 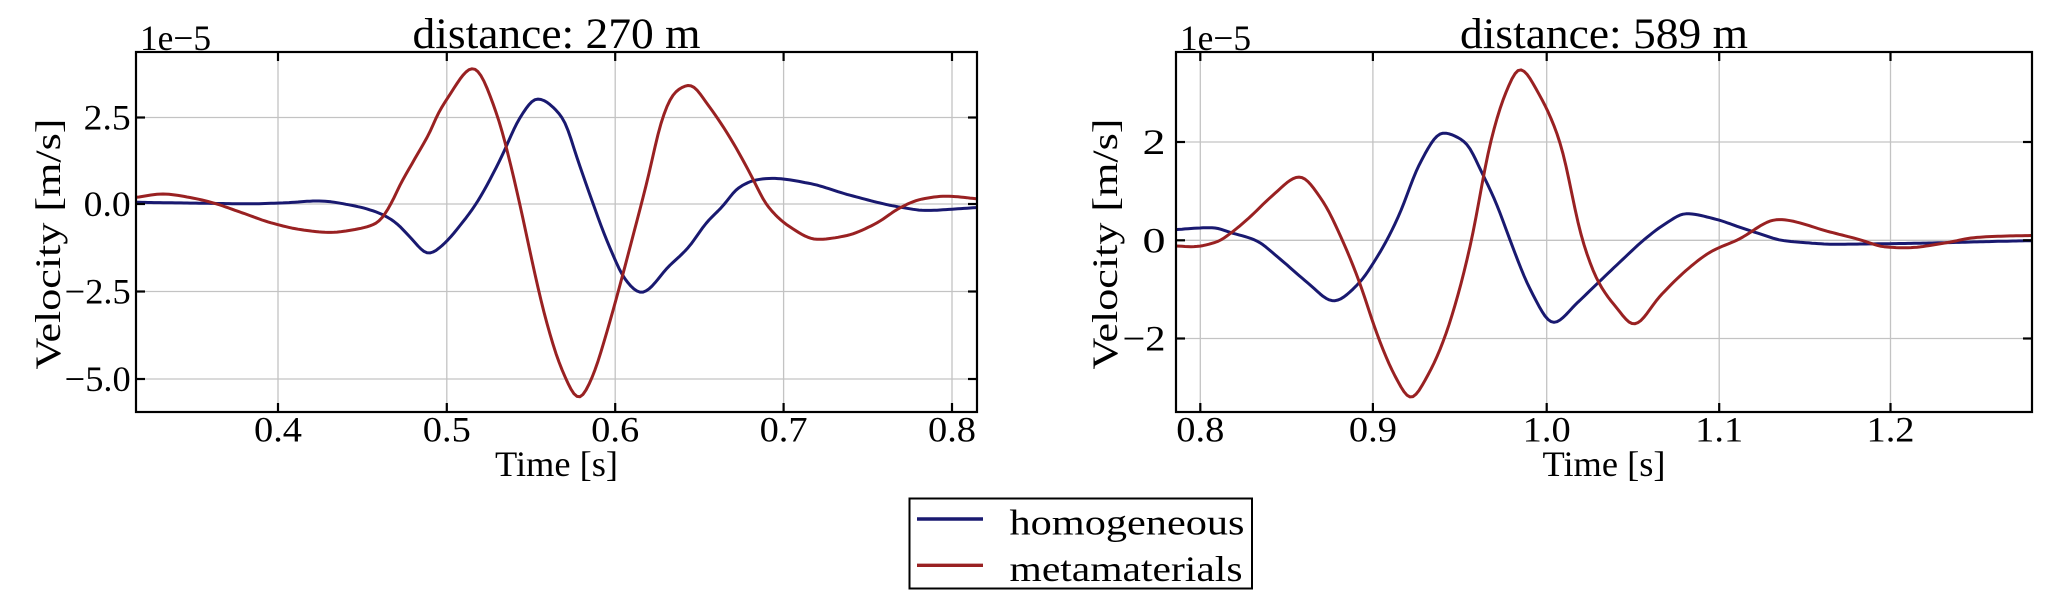 What do you see at coordinates (784, 430) in the screenshot?
I see `svg-text: 0.7` at bounding box center [784, 430].